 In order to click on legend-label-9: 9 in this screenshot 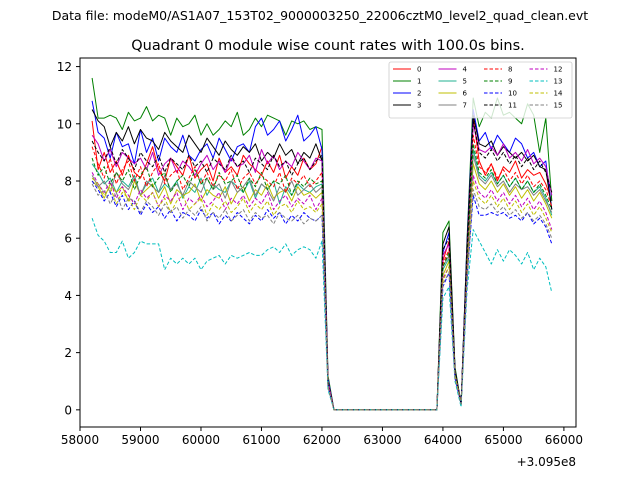, I will do `click(510, 82)`.